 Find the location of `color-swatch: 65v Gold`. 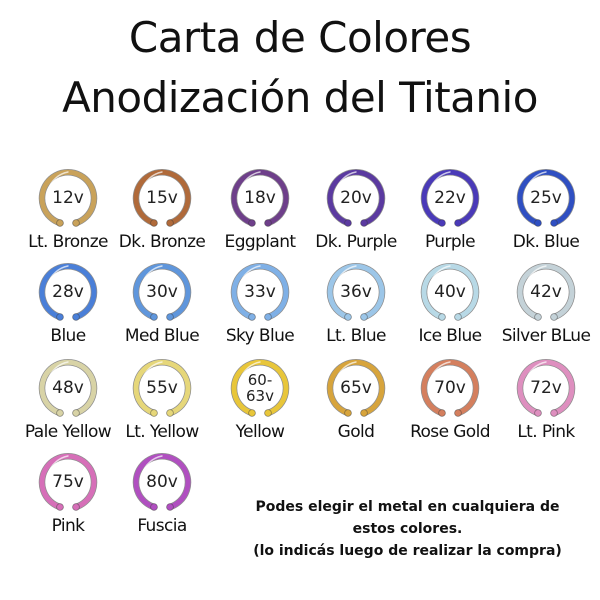

color-swatch: 65v Gold is located at coordinates (356, 406).